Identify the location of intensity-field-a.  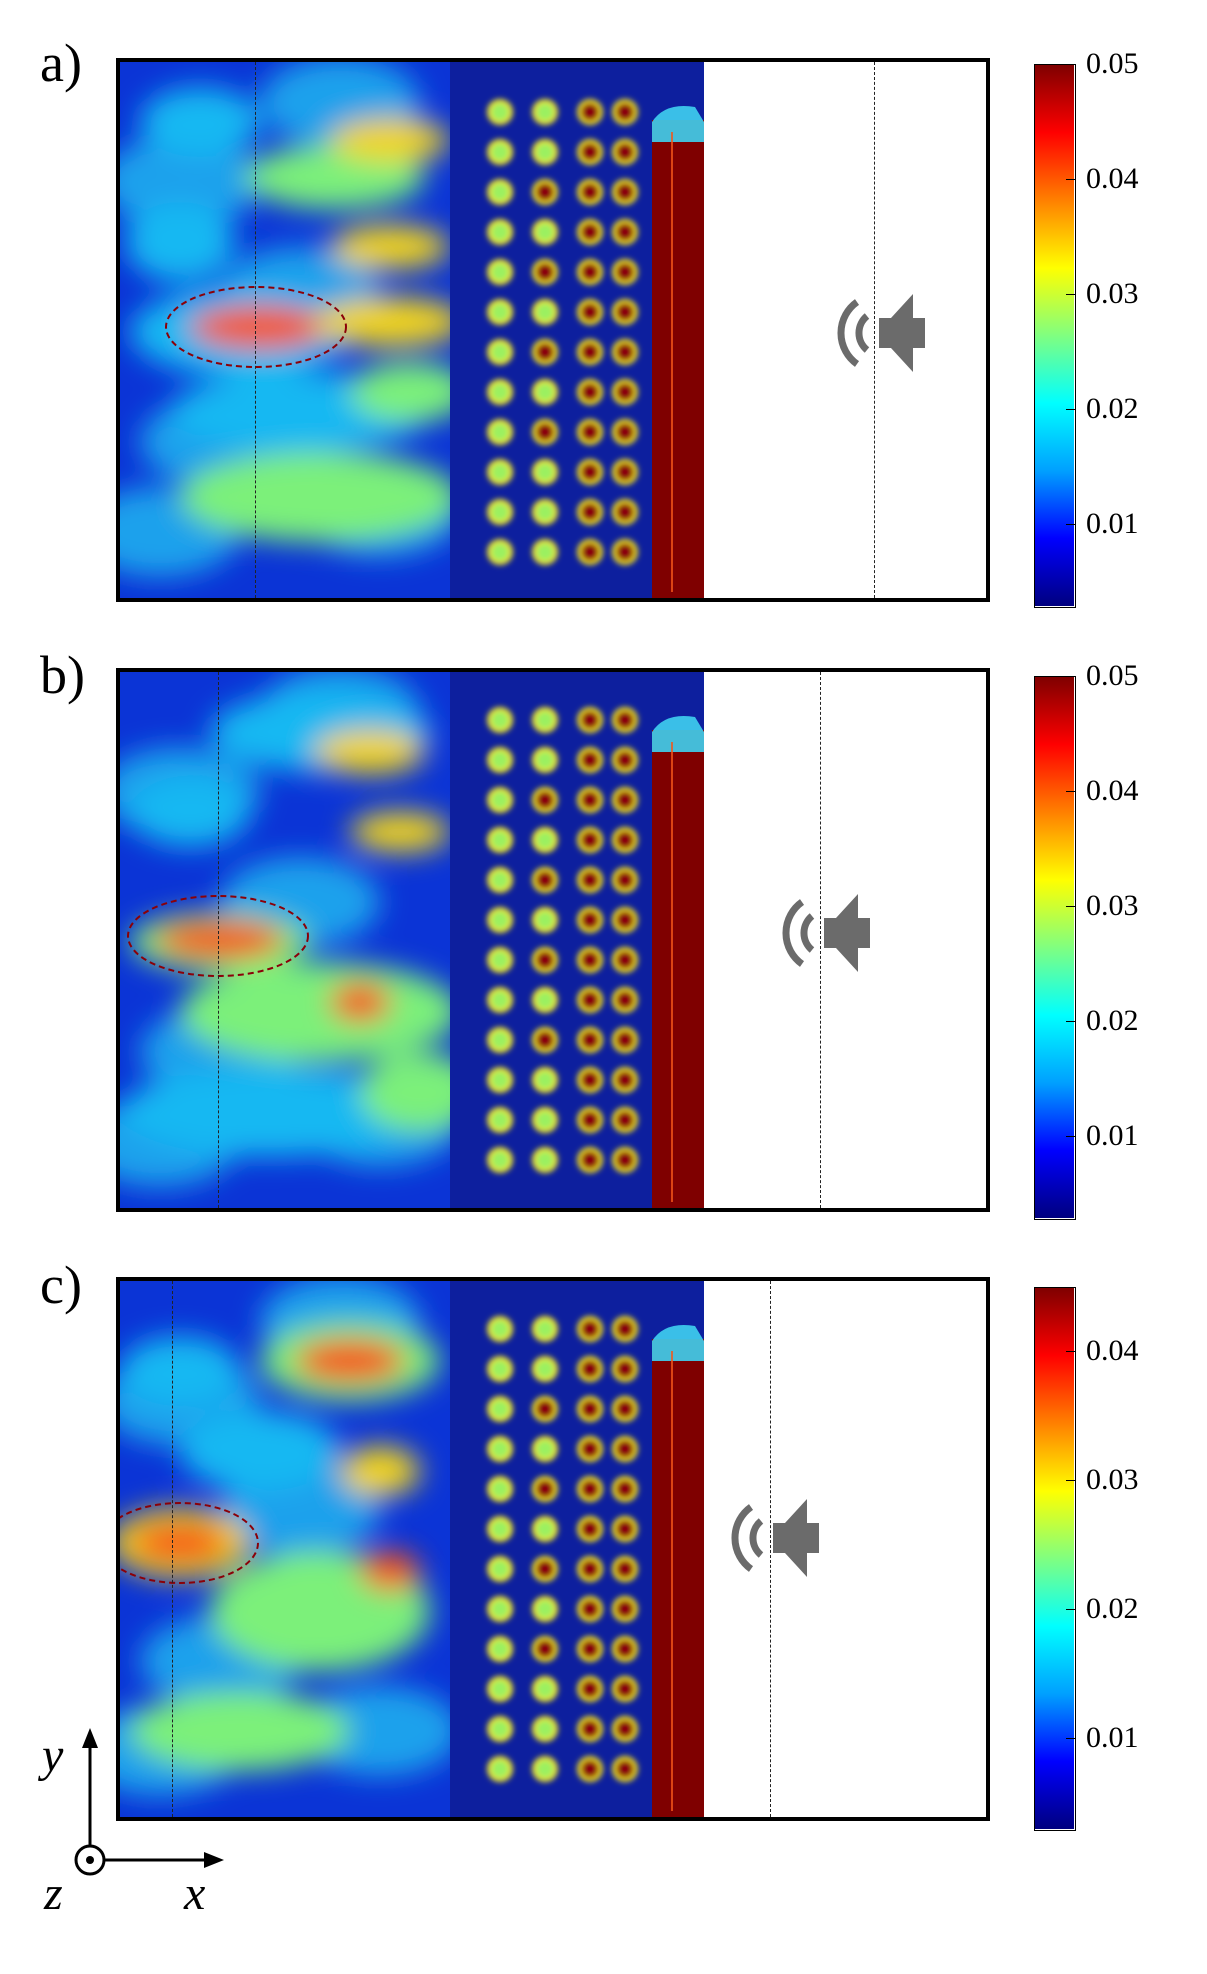
(412, 330).